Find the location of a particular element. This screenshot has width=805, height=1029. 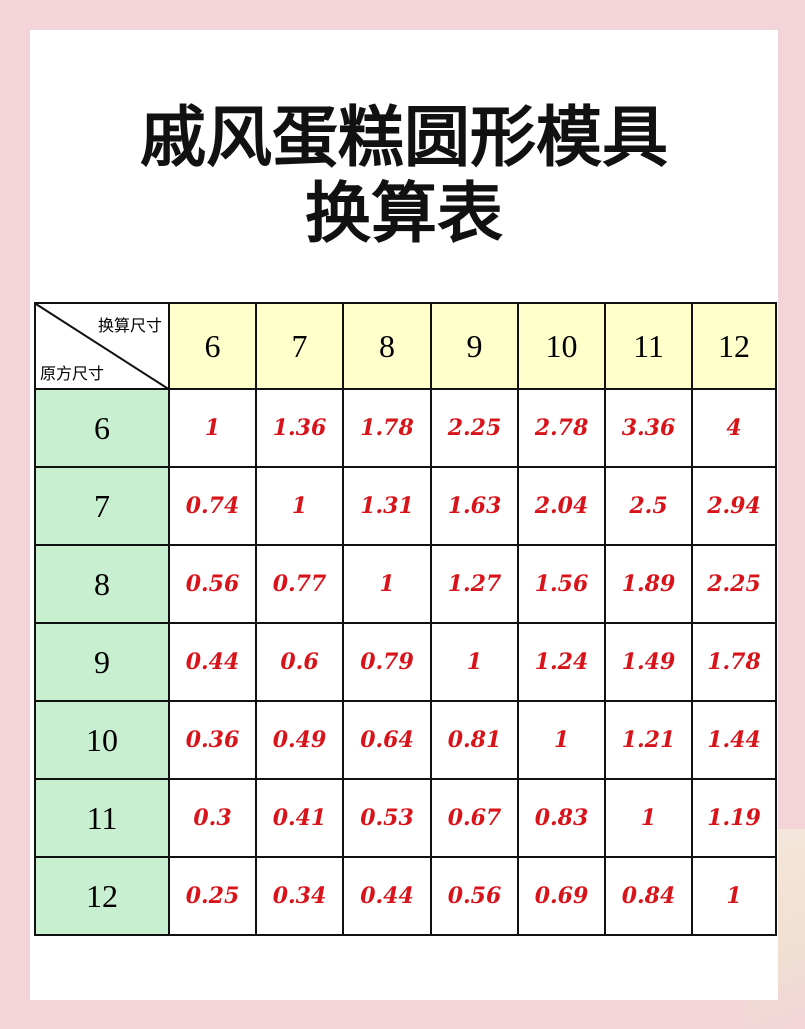

ratio-cell: 0.49 is located at coordinates (299, 740).